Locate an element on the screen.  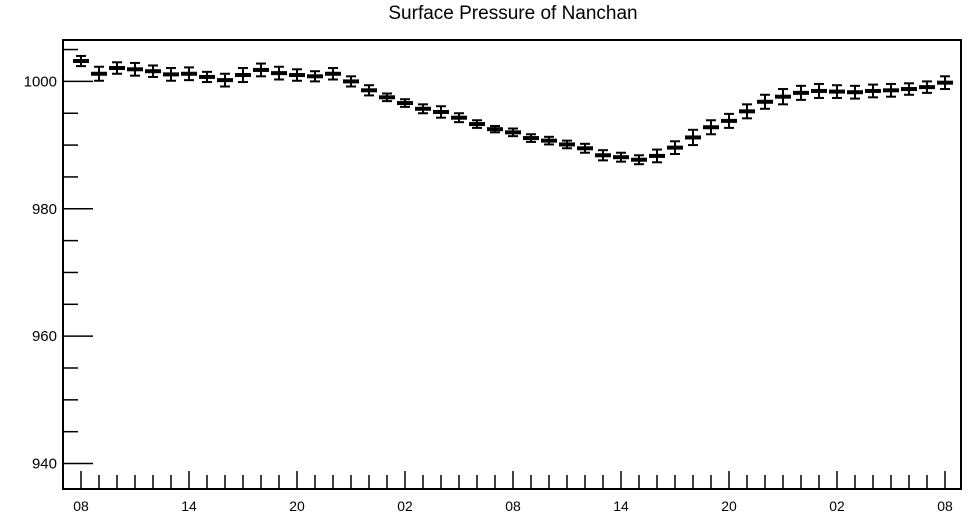
x-axis: 08 14 20 02 08 14 20 02 08 is located at coordinates (513, 492).